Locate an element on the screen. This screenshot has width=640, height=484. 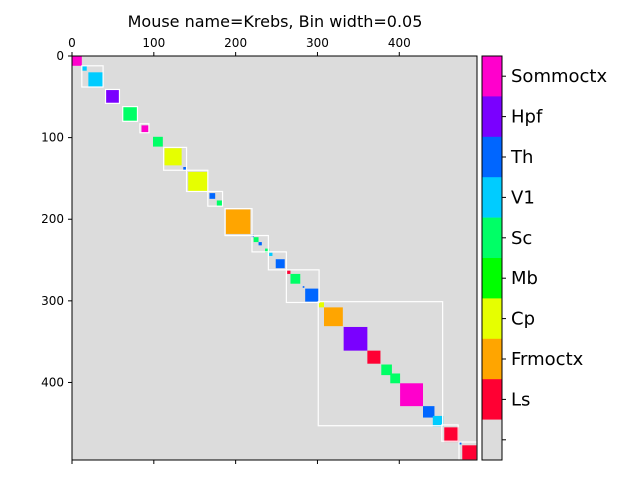
block-0-sommoctx is located at coordinates (77, 61).